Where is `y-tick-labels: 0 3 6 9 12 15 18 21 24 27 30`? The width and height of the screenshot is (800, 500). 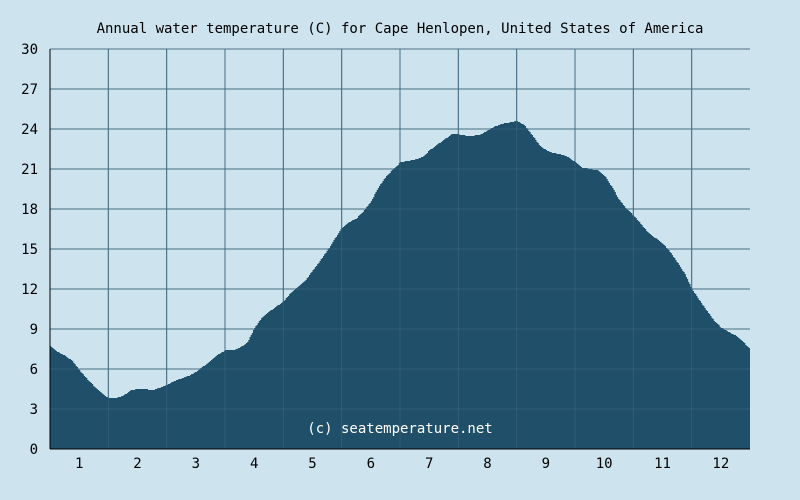
y-tick-labels: 0 3 6 9 12 15 18 21 24 27 30 is located at coordinates (29, 250).